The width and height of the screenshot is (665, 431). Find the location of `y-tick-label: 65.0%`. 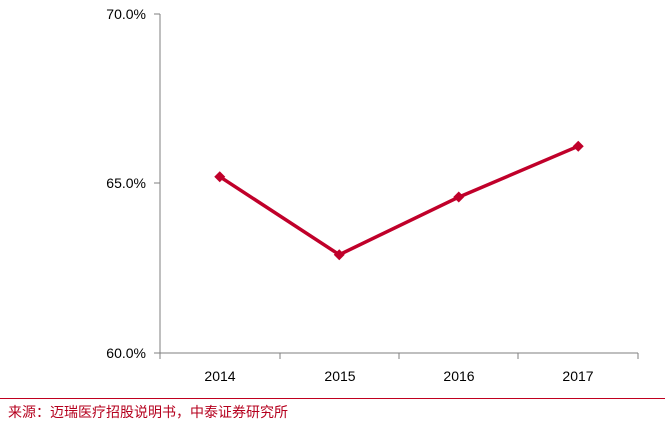

y-tick-label: 65.0% is located at coordinates (126, 183).